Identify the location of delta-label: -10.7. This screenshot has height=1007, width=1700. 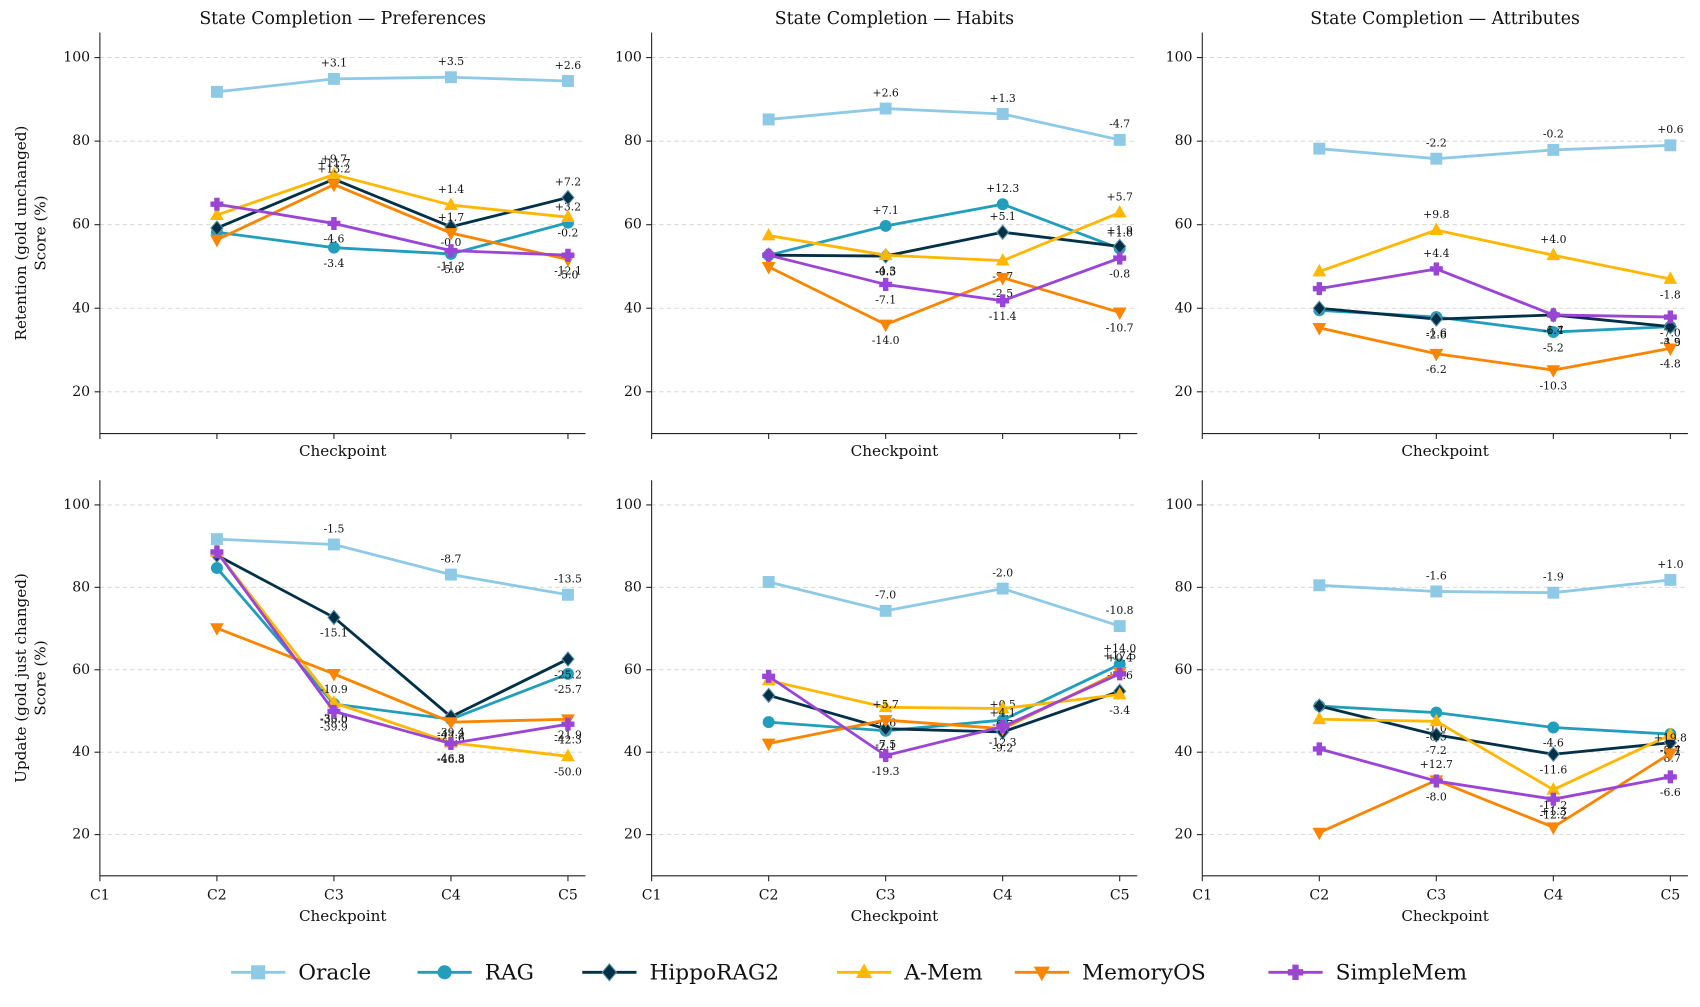
(1120, 328).